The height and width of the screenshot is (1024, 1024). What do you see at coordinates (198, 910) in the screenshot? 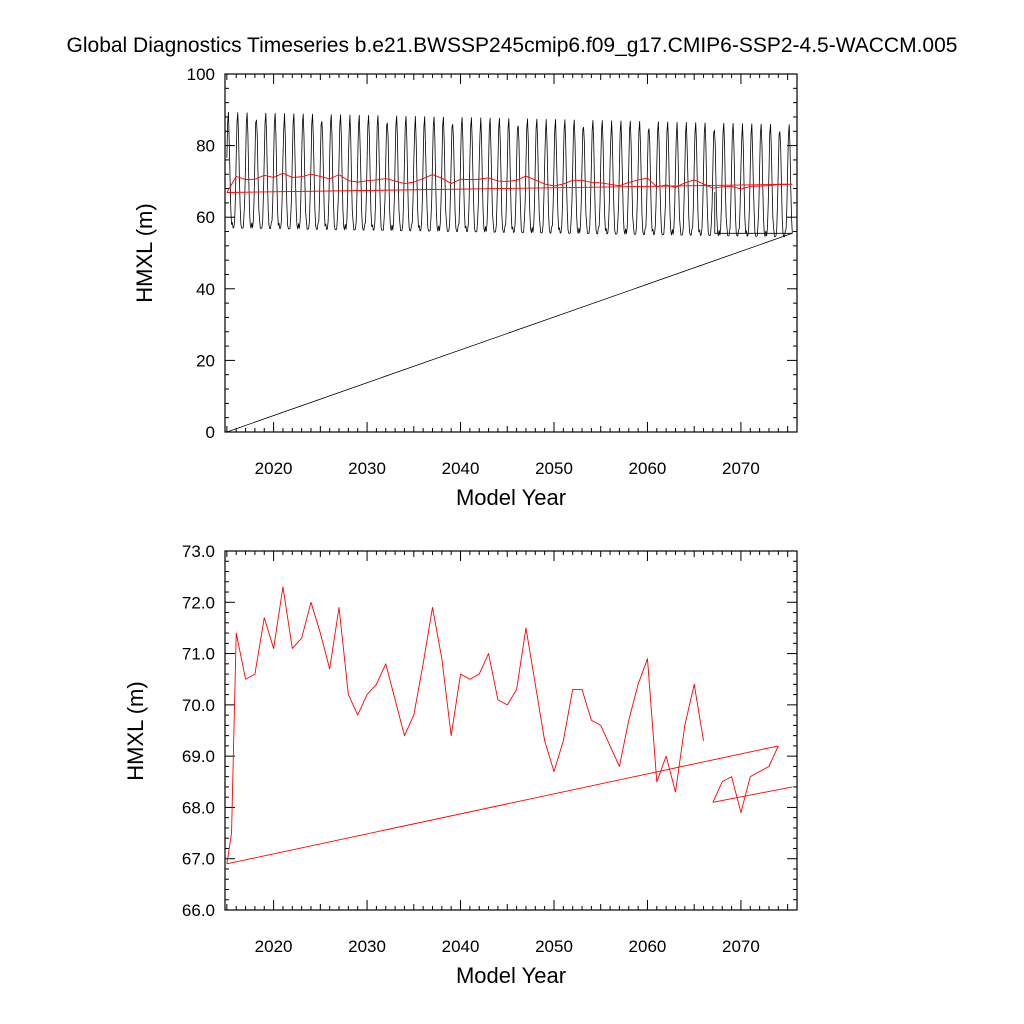
I see `y-tick-label: 66.0` at bounding box center [198, 910].